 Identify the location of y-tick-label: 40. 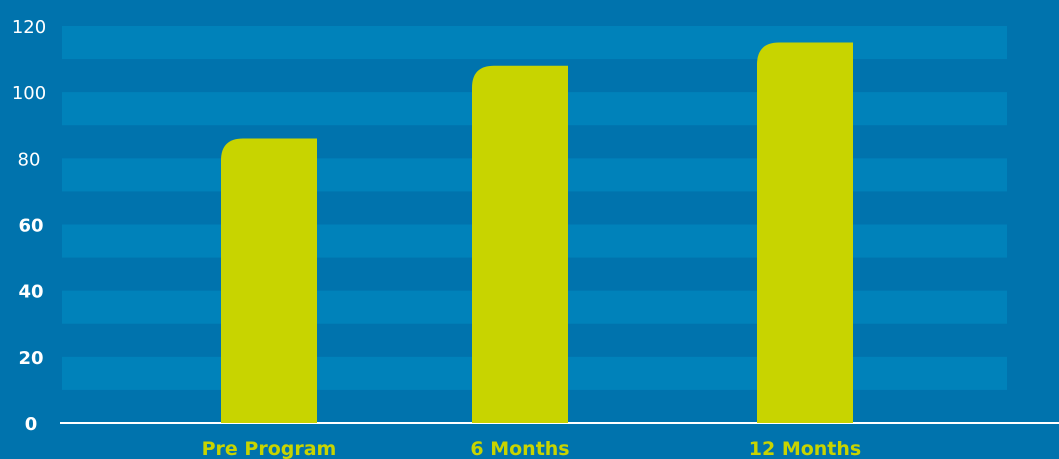
(30, 292).